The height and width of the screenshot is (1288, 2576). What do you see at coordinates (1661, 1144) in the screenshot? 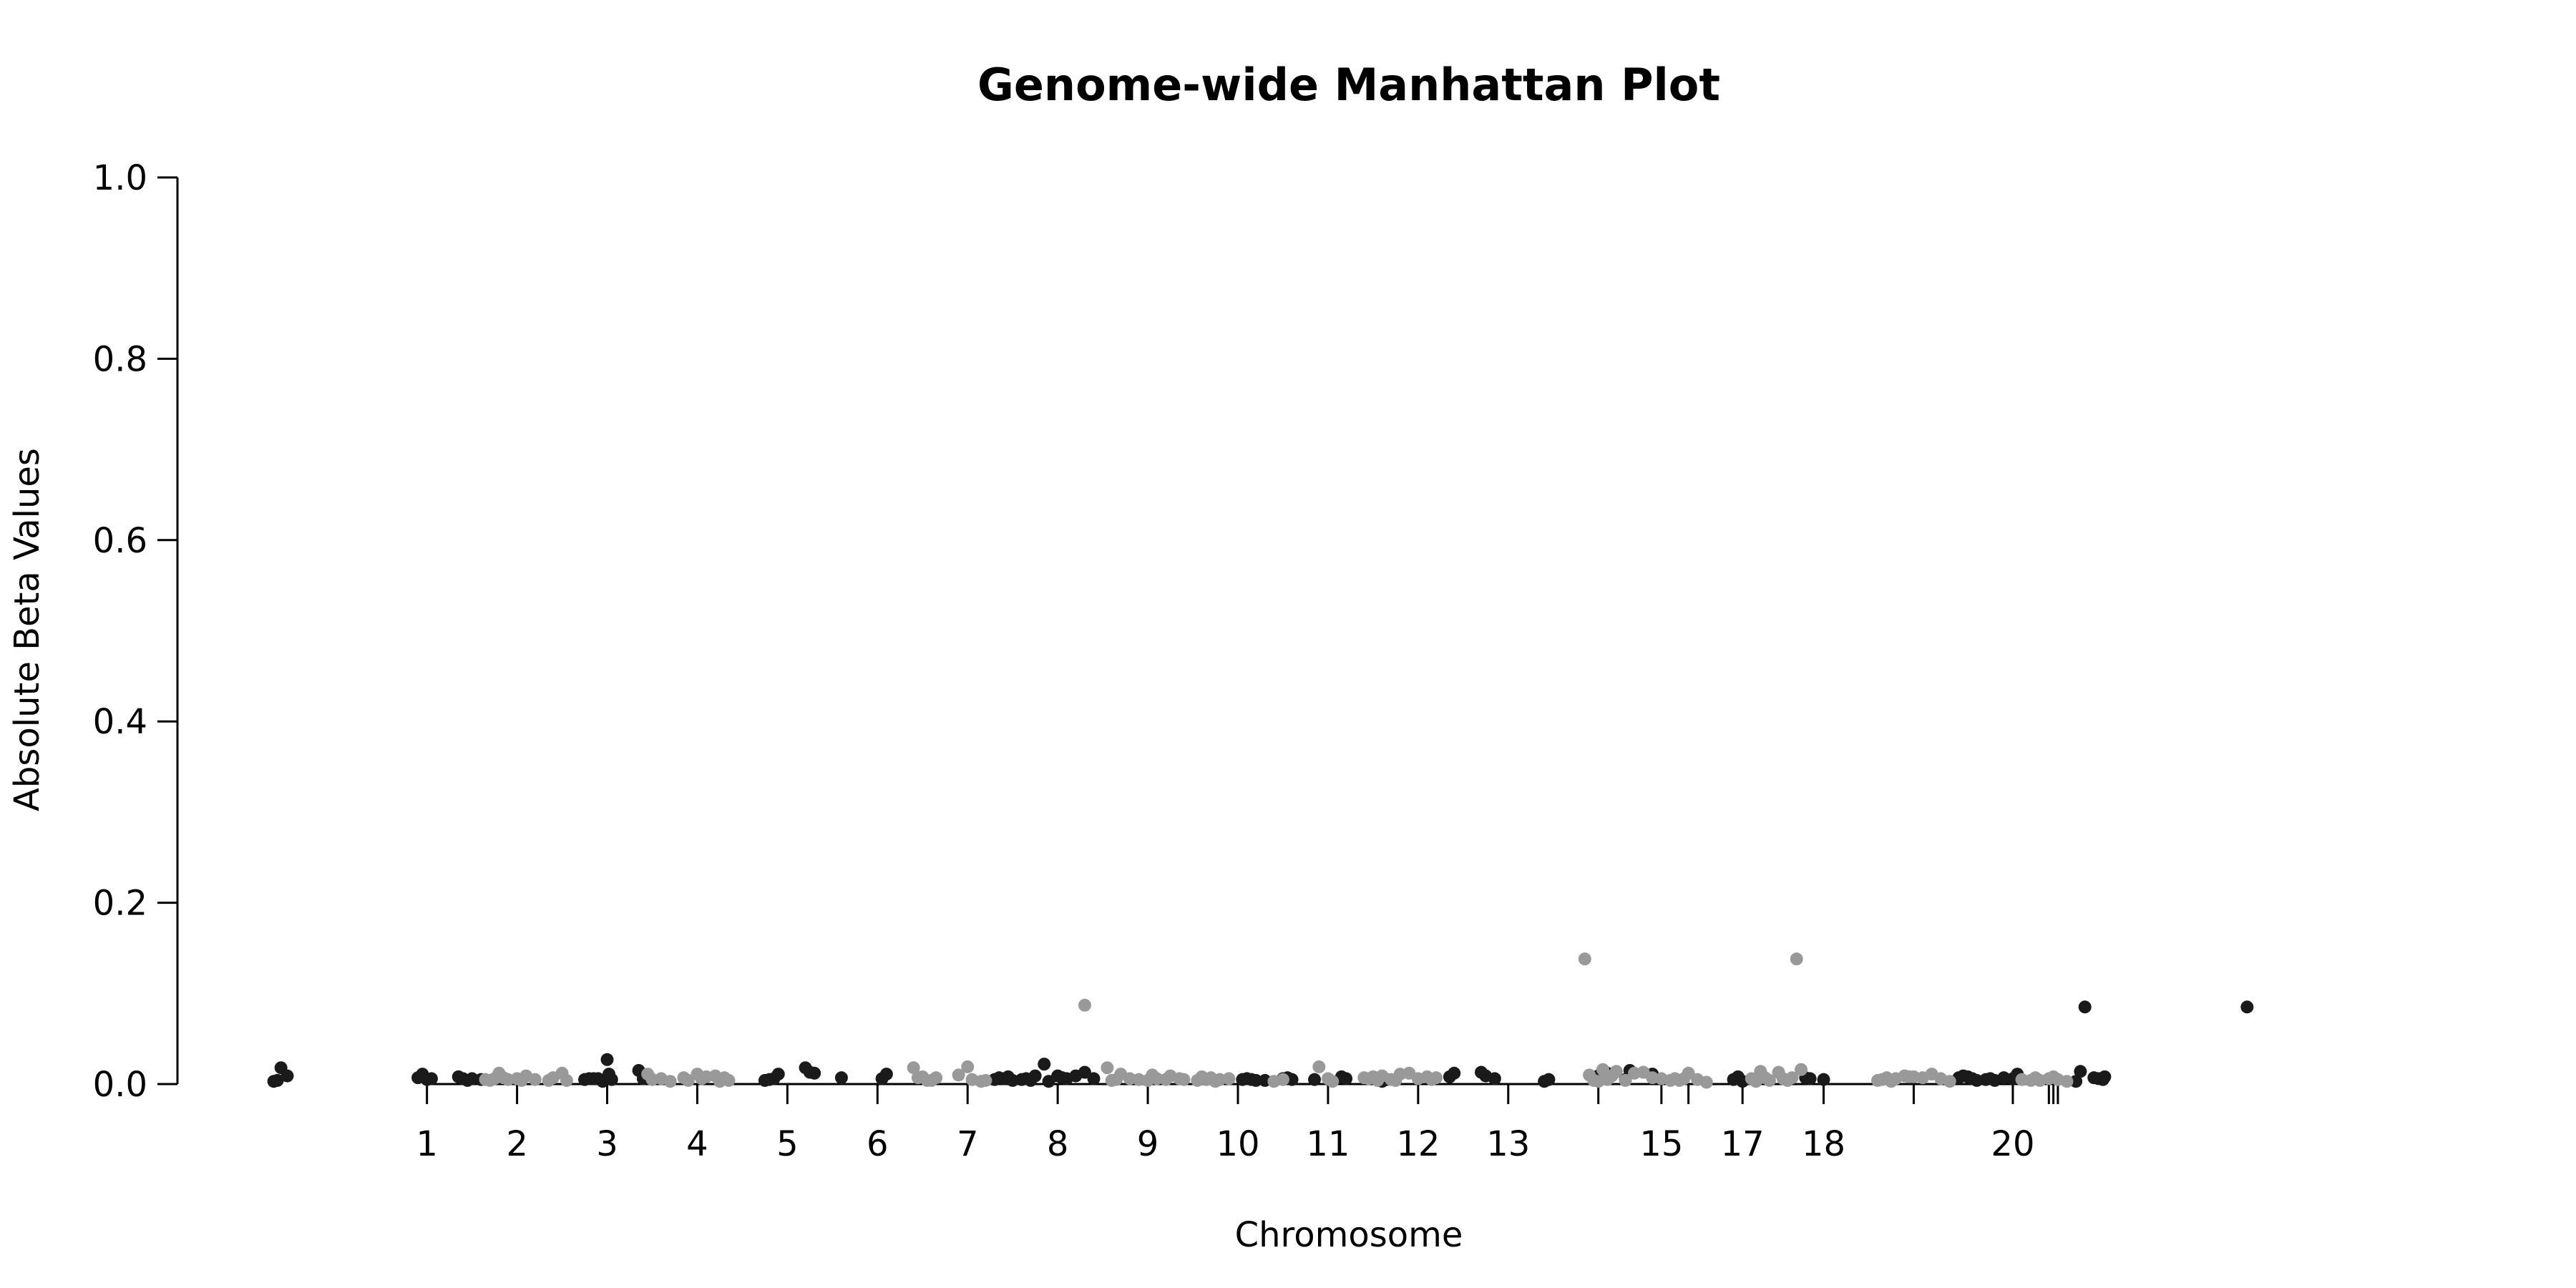
I see `x-tick-label: 15` at bounding box center [1661, 1144].